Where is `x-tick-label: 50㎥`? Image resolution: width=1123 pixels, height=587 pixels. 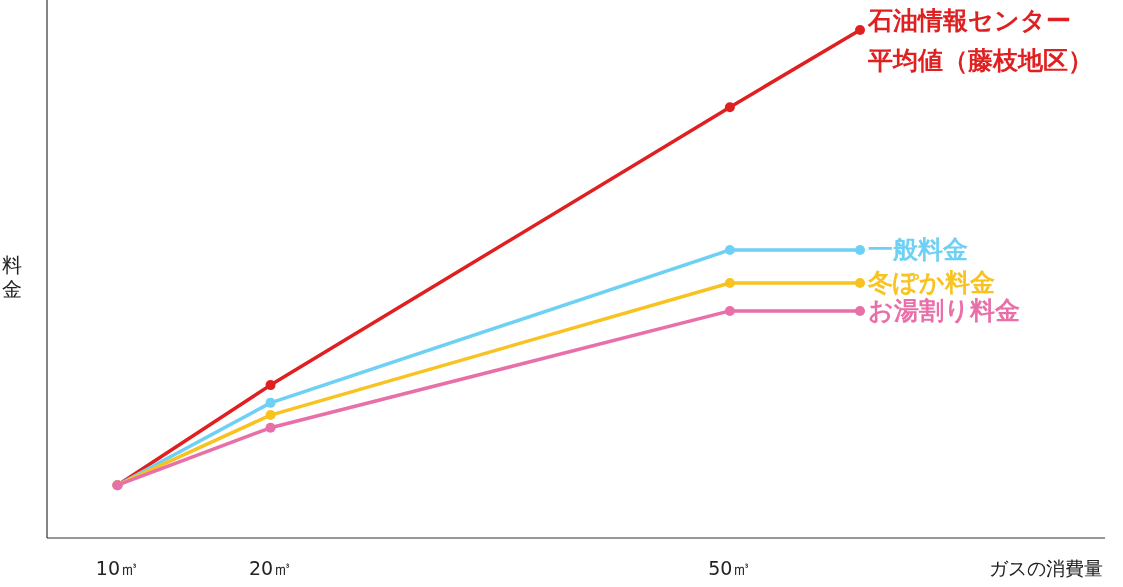
x-tick-label: 50㎥ is located at coordinates (730, 568).